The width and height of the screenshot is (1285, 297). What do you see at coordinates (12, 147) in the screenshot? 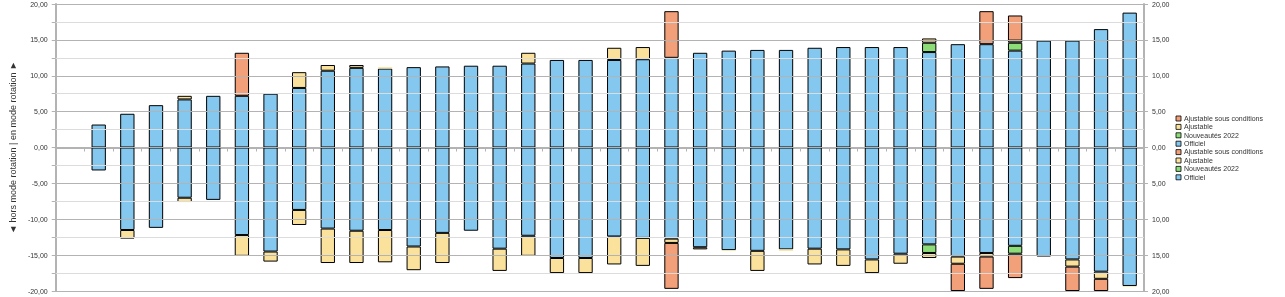
I see `y-axis-title: ◄ hors mode rotation | en mode rotation ►` at bounding box center [12, 147].